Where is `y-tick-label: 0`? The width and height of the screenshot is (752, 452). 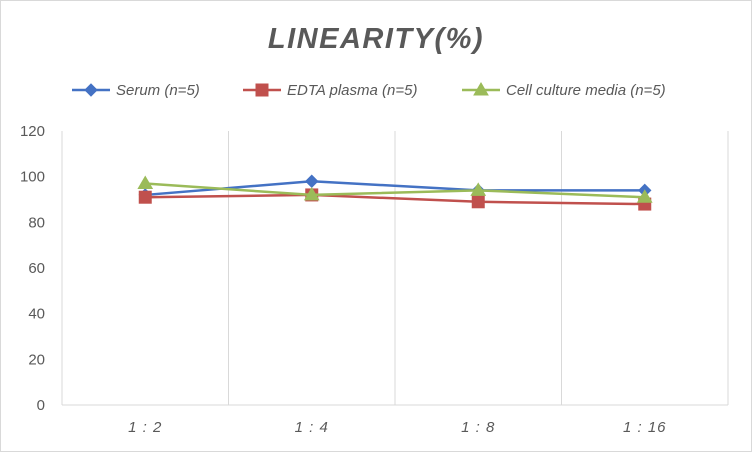
y-tick-label: 0 is located at coordinates (41, 405).